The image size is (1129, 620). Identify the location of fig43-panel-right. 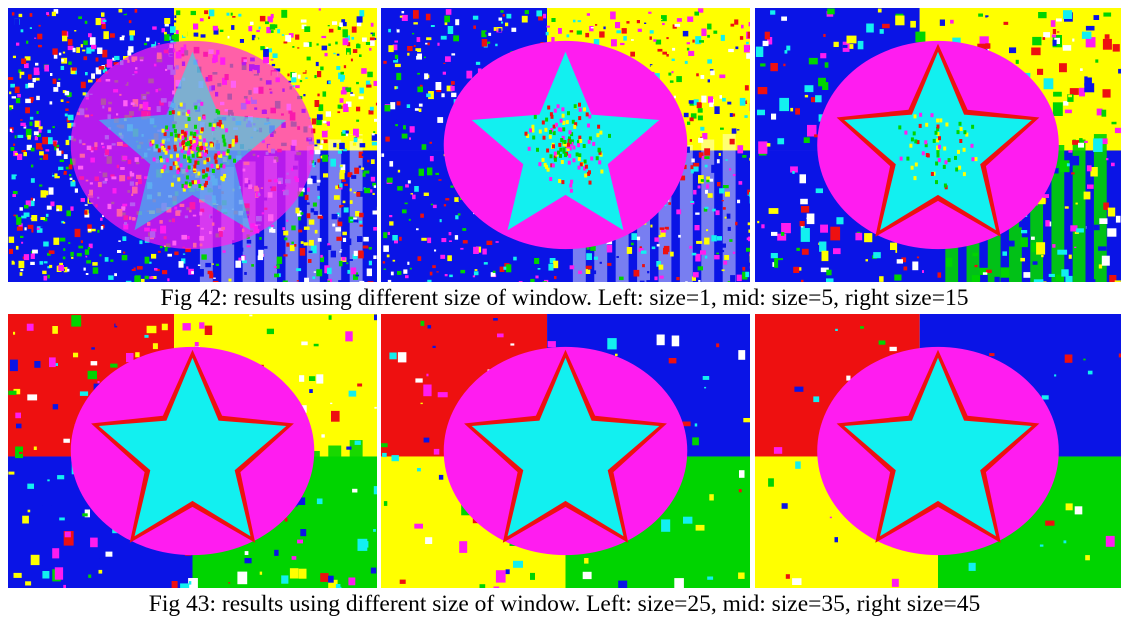
(938, 451).